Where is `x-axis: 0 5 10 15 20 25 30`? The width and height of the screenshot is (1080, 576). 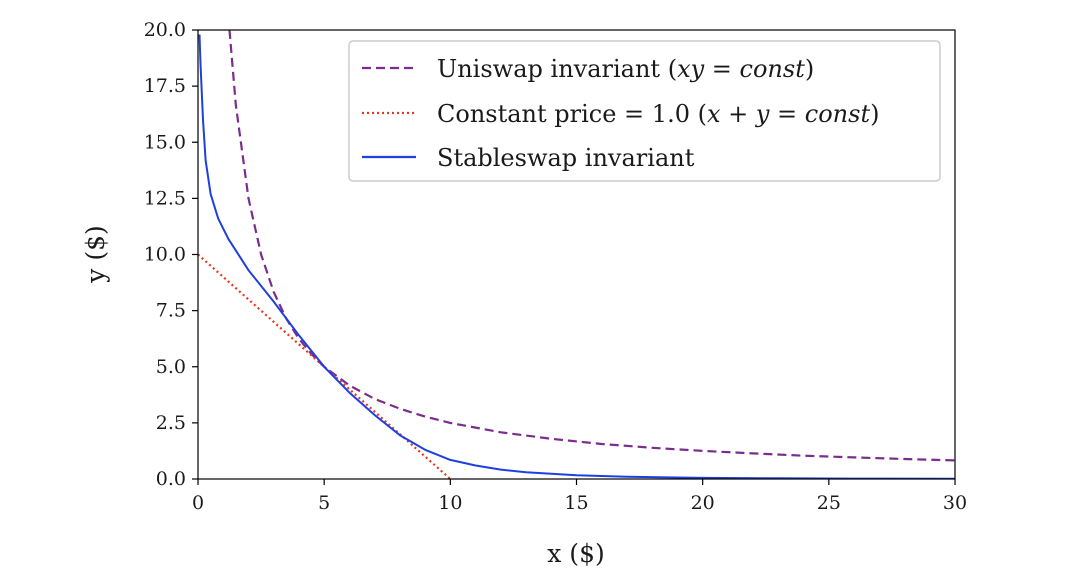
x-axis: 0 5 10 15 20 25 30 is located at coordinates (579, 496).